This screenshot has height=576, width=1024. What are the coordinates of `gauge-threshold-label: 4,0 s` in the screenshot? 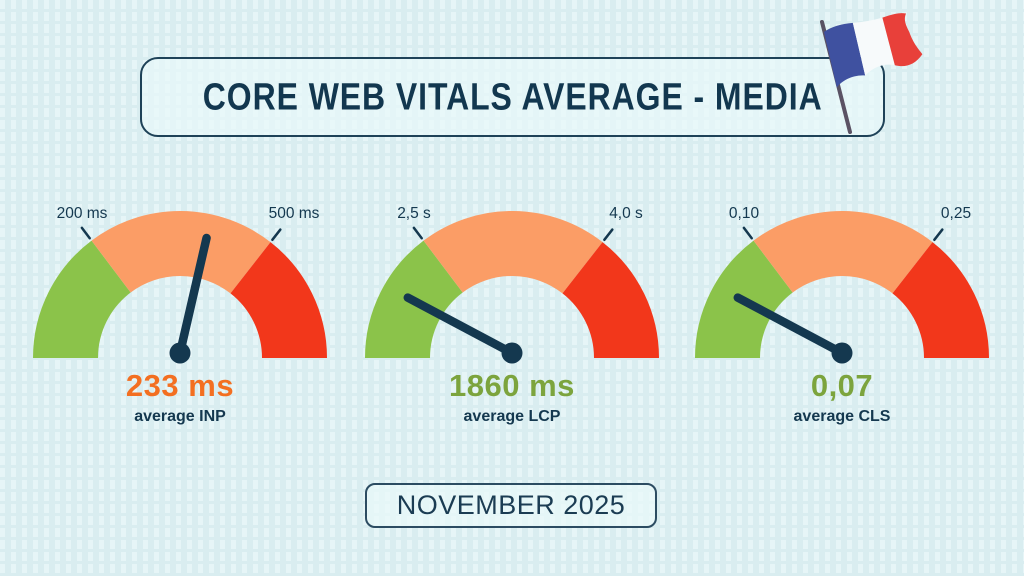 It's located at (626, 213).